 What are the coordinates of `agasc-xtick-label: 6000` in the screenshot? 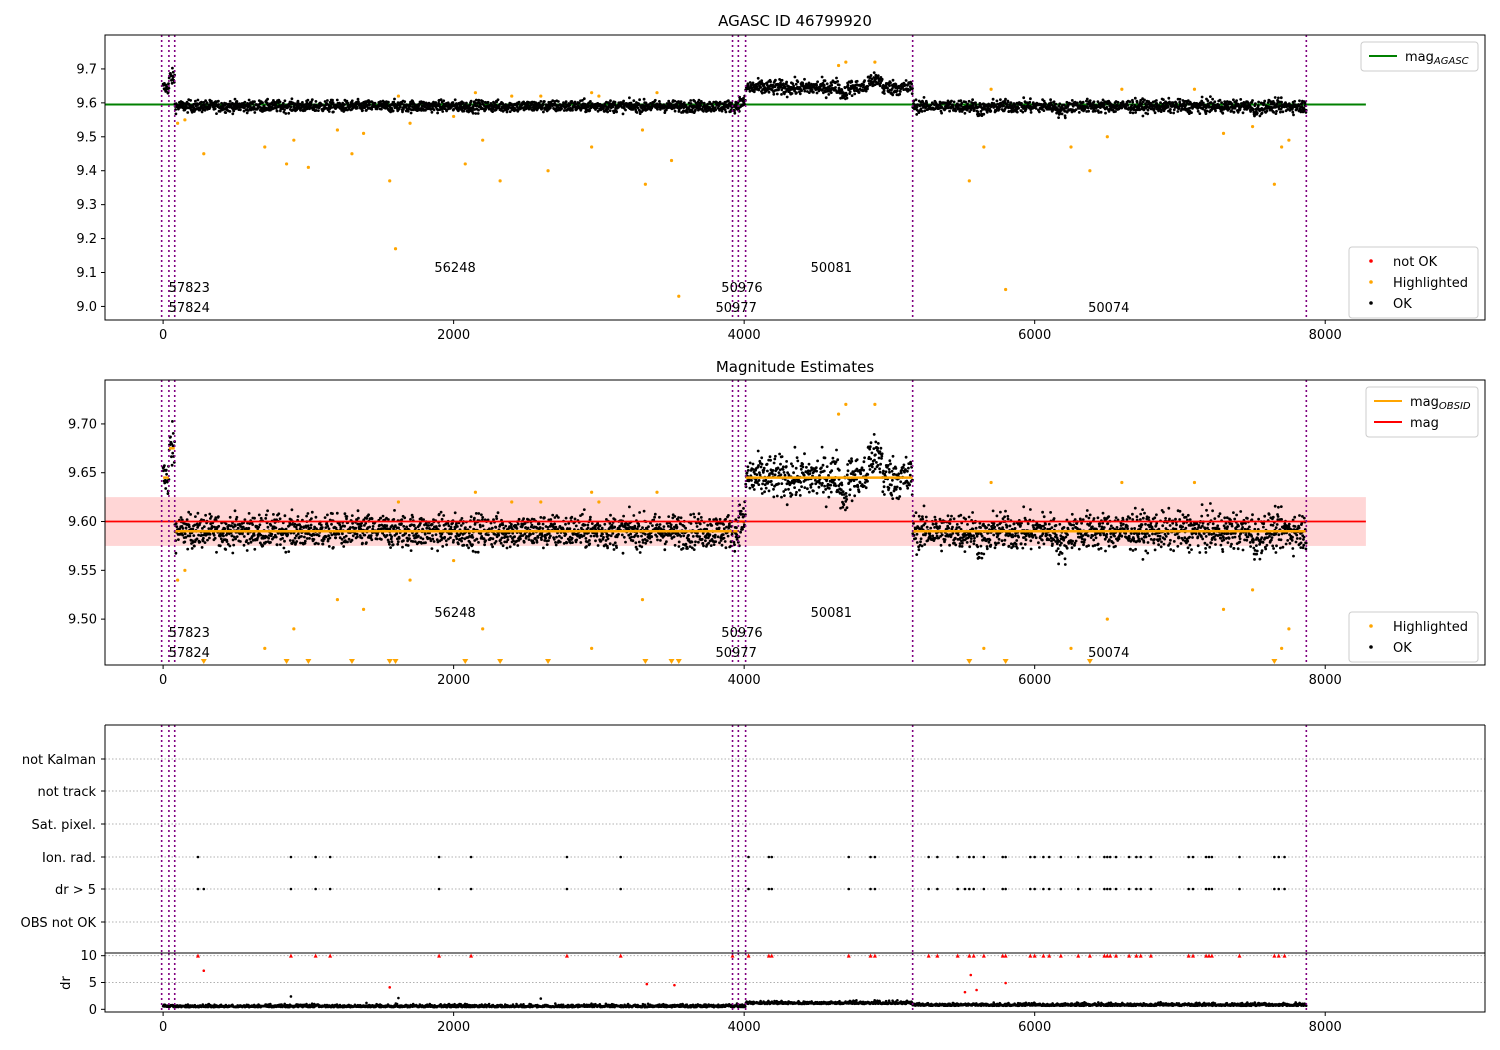 It's located at (1034, 335).